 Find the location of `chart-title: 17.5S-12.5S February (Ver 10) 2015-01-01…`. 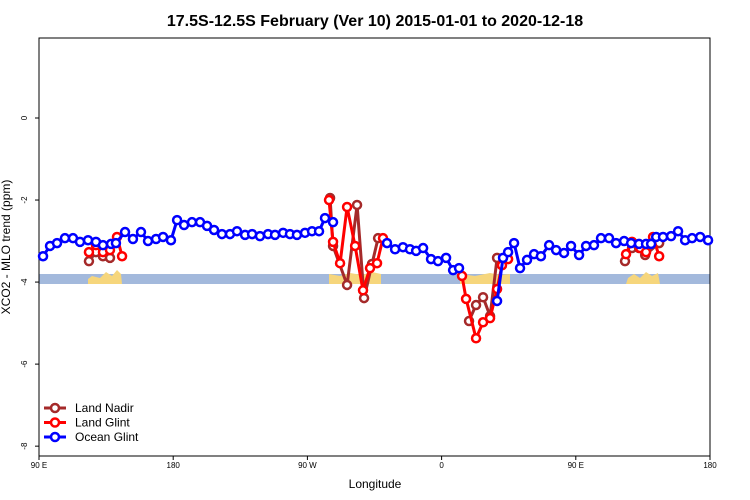

chart-title: 17.5S-12.5S February (Ver 10) 2015-01-01… is located at coordinates (375, 21).